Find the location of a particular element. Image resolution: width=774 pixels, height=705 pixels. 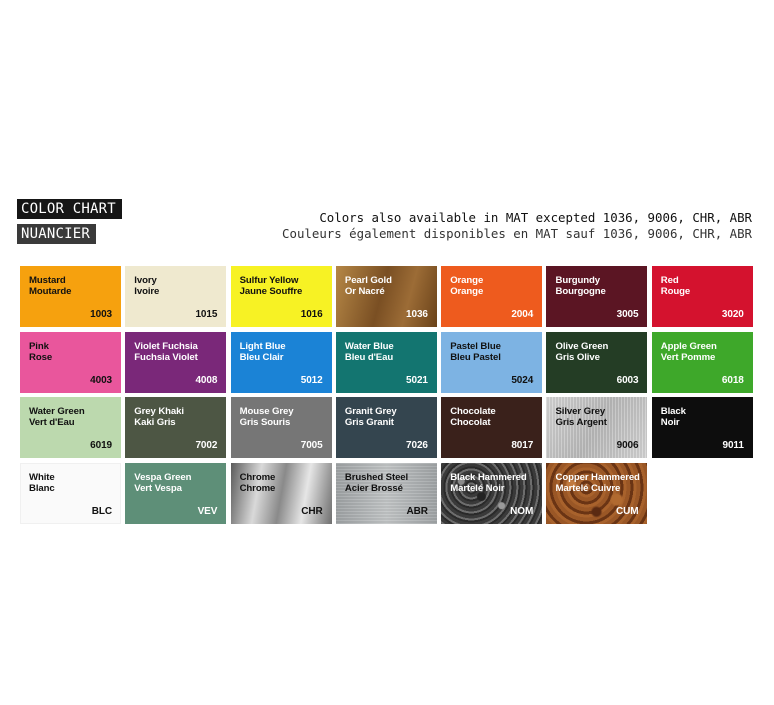

swatch-name-french: Chrome is located at coordinates (257, 488).